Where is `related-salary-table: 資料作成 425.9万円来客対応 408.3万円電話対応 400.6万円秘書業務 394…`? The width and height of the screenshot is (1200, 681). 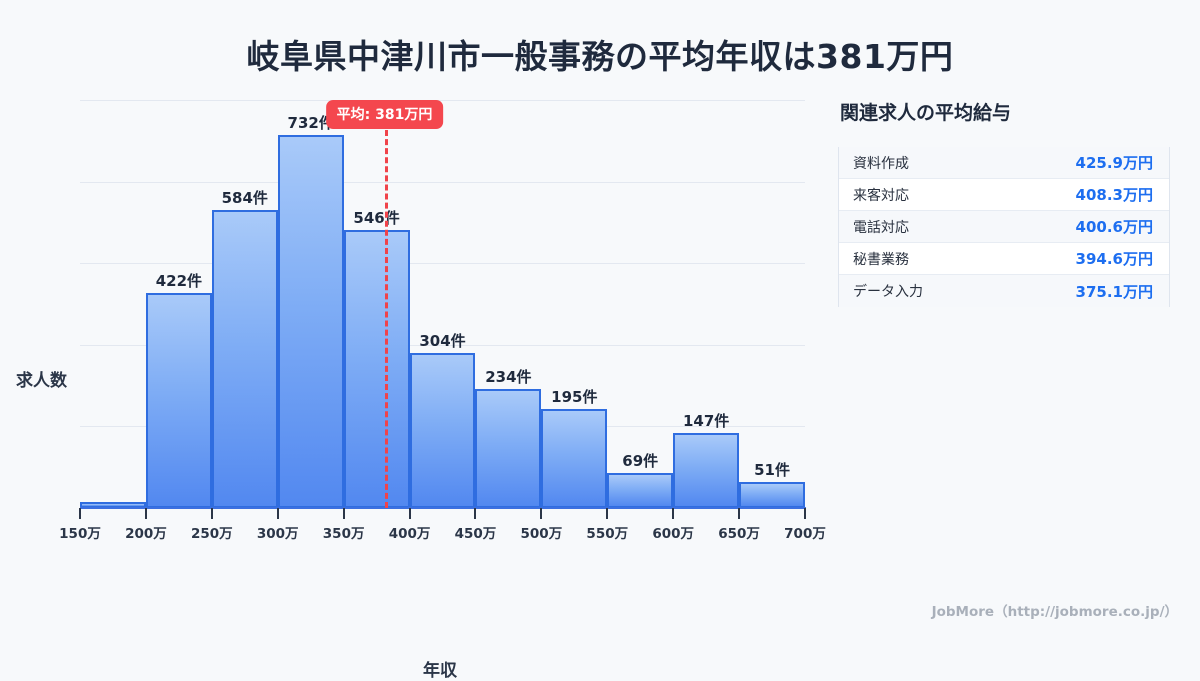 related-salary-table: 資料作成 425.9万円来客対応 408.3万円電話対応 400.6万円秘書業務 394… is located at coordinates (1004, 227).